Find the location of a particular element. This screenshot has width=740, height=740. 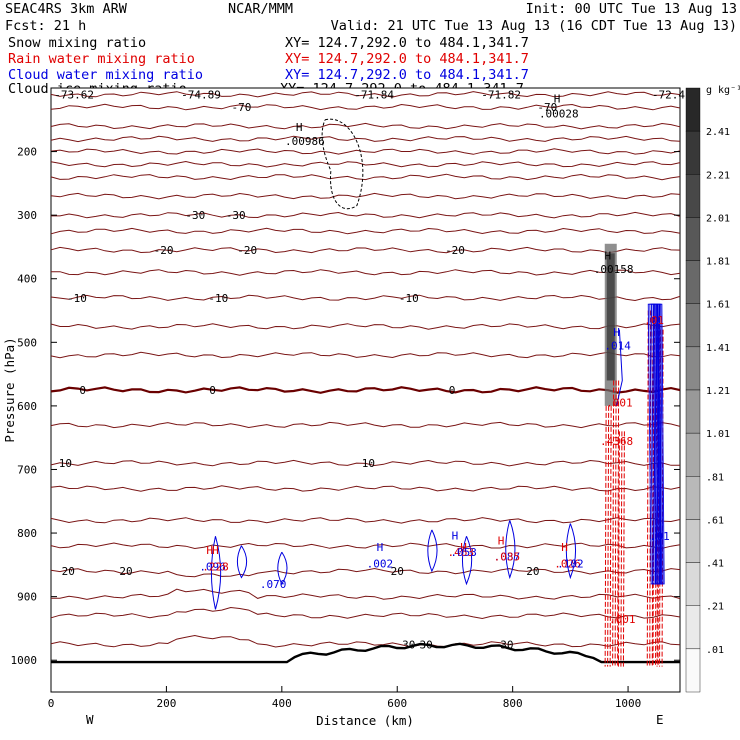

colorbar-label: 2.41 is located at coordinates (718, 132).